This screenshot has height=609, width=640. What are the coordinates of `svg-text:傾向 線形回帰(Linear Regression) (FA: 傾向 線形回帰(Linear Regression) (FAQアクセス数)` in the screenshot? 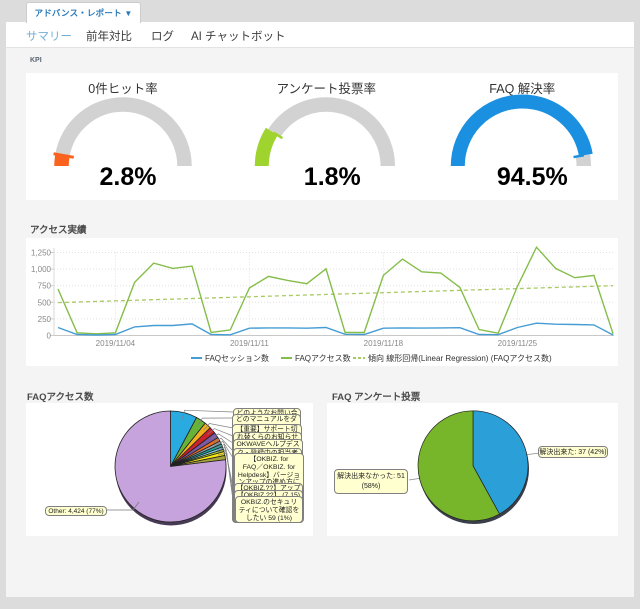 It's located at (460, 358).